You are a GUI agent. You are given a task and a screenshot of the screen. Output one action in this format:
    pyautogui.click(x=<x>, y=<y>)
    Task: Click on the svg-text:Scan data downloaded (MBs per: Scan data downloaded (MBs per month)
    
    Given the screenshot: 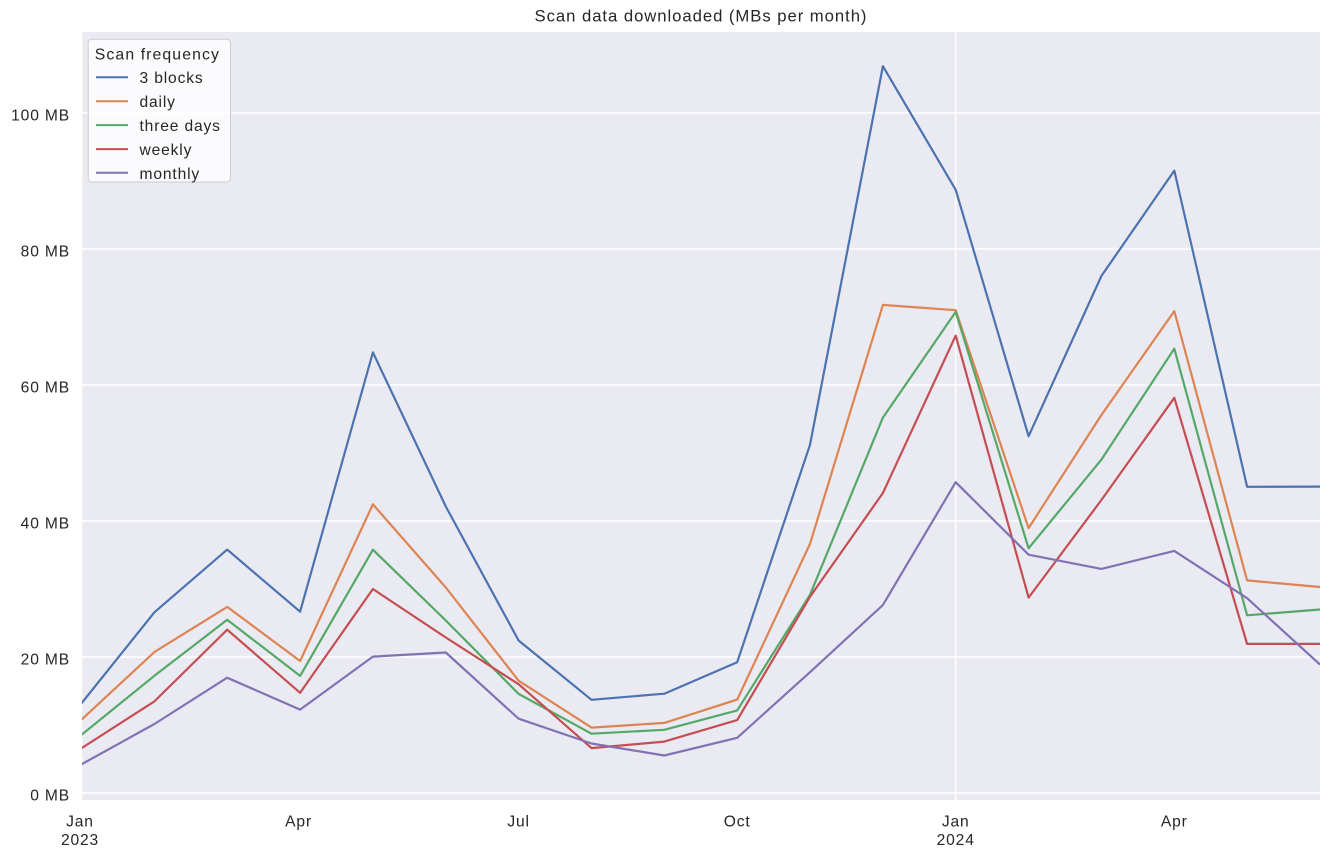 What is the action you would take?
    pyautogui.click(x=701, y=16)
    